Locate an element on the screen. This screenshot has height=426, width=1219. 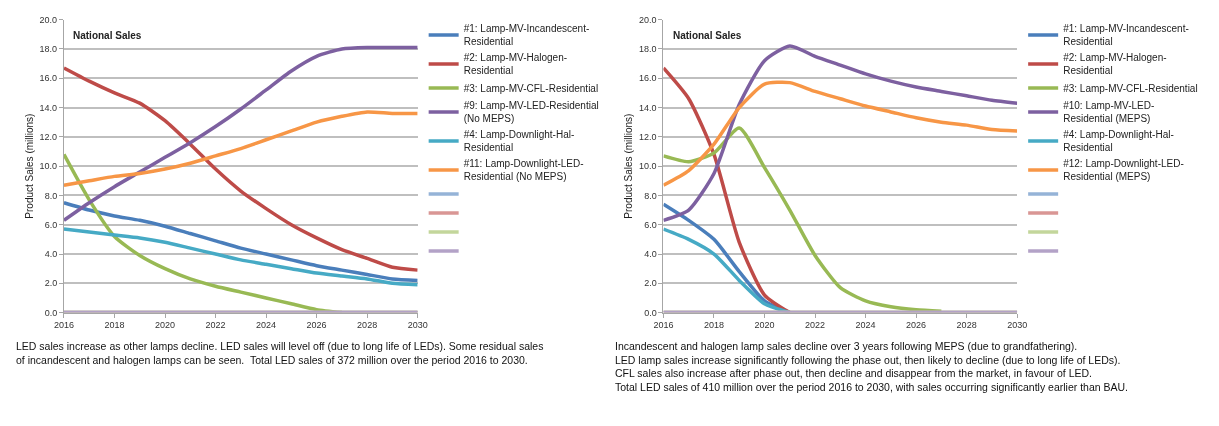
legend-label: #11: Lamp-Downlight-LED-Residential (No MEPS) is located at coordinates (523, 170).